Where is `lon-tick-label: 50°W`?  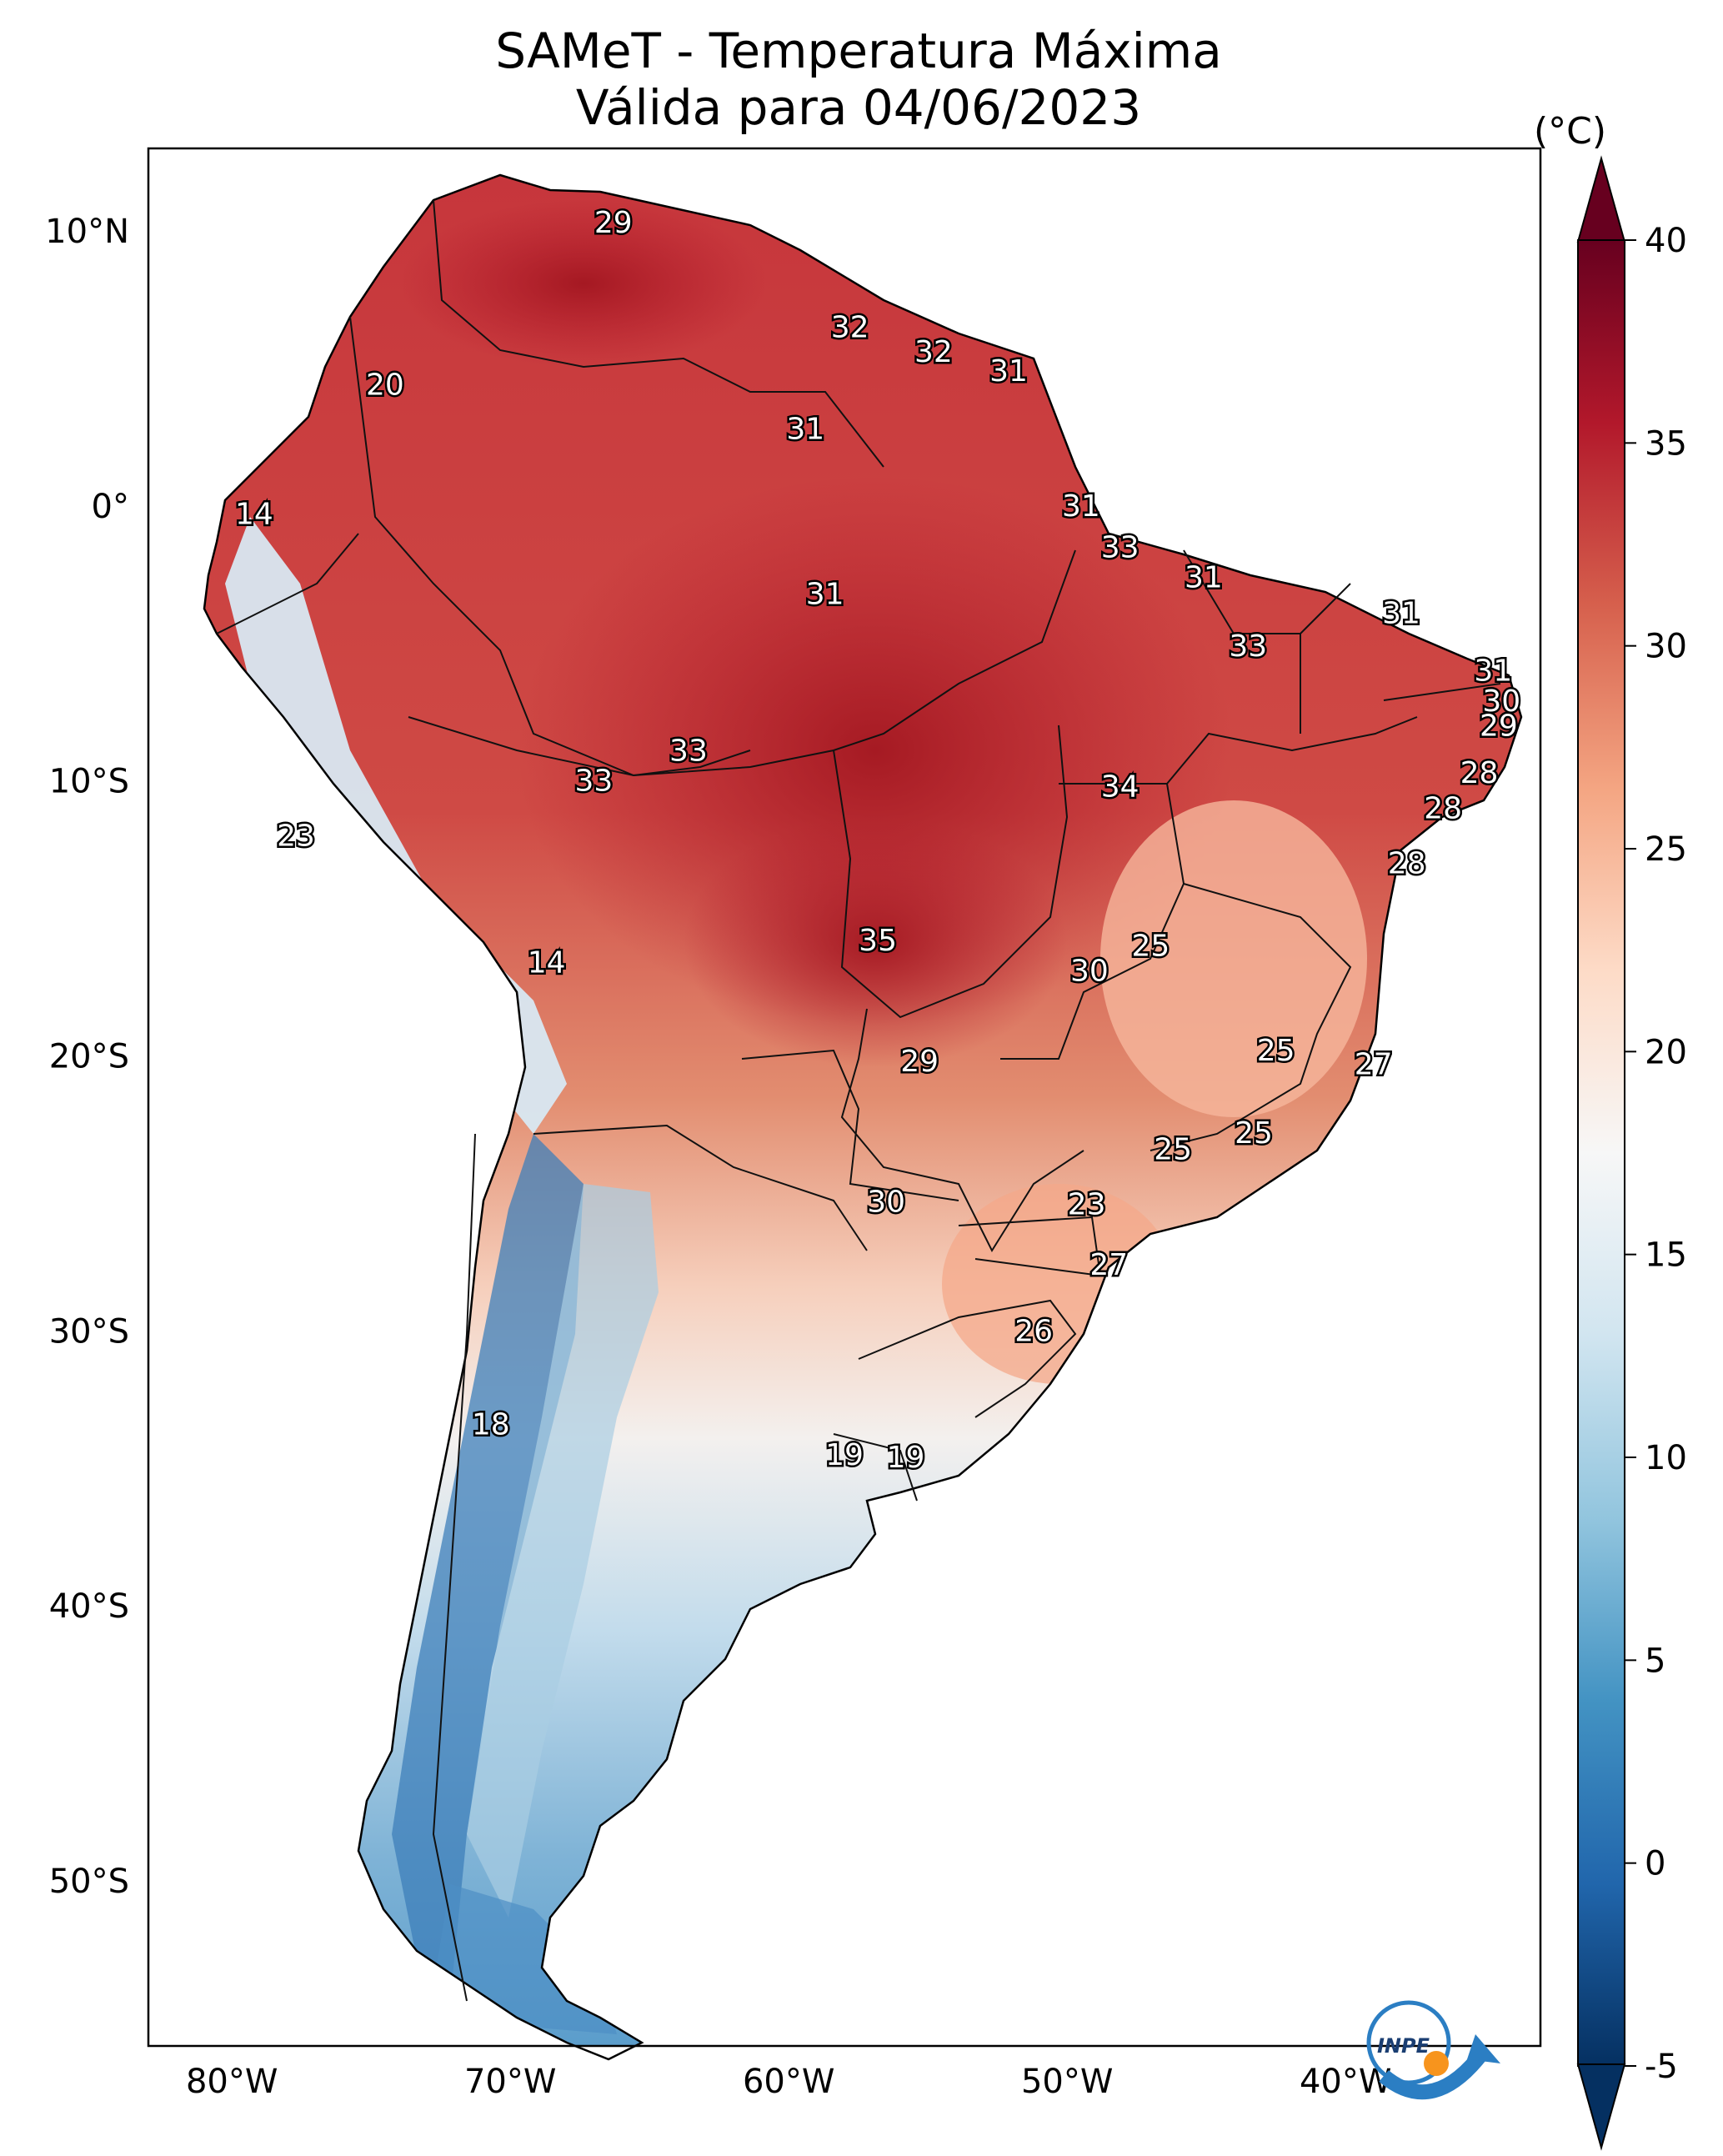 lon-tick-label: 50°W is located at coordinates (1067, 2082).